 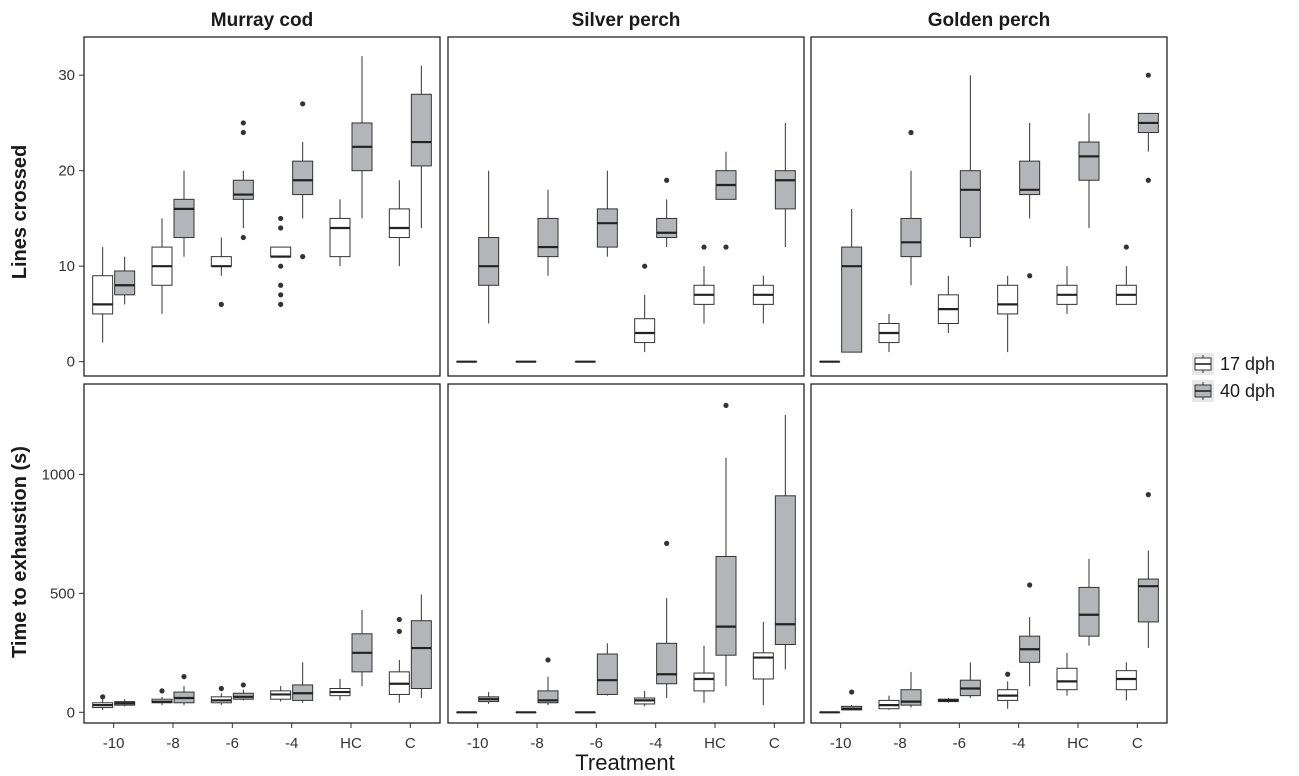 I want to click on y-tick-label: 0, so click(x=71, y=712).